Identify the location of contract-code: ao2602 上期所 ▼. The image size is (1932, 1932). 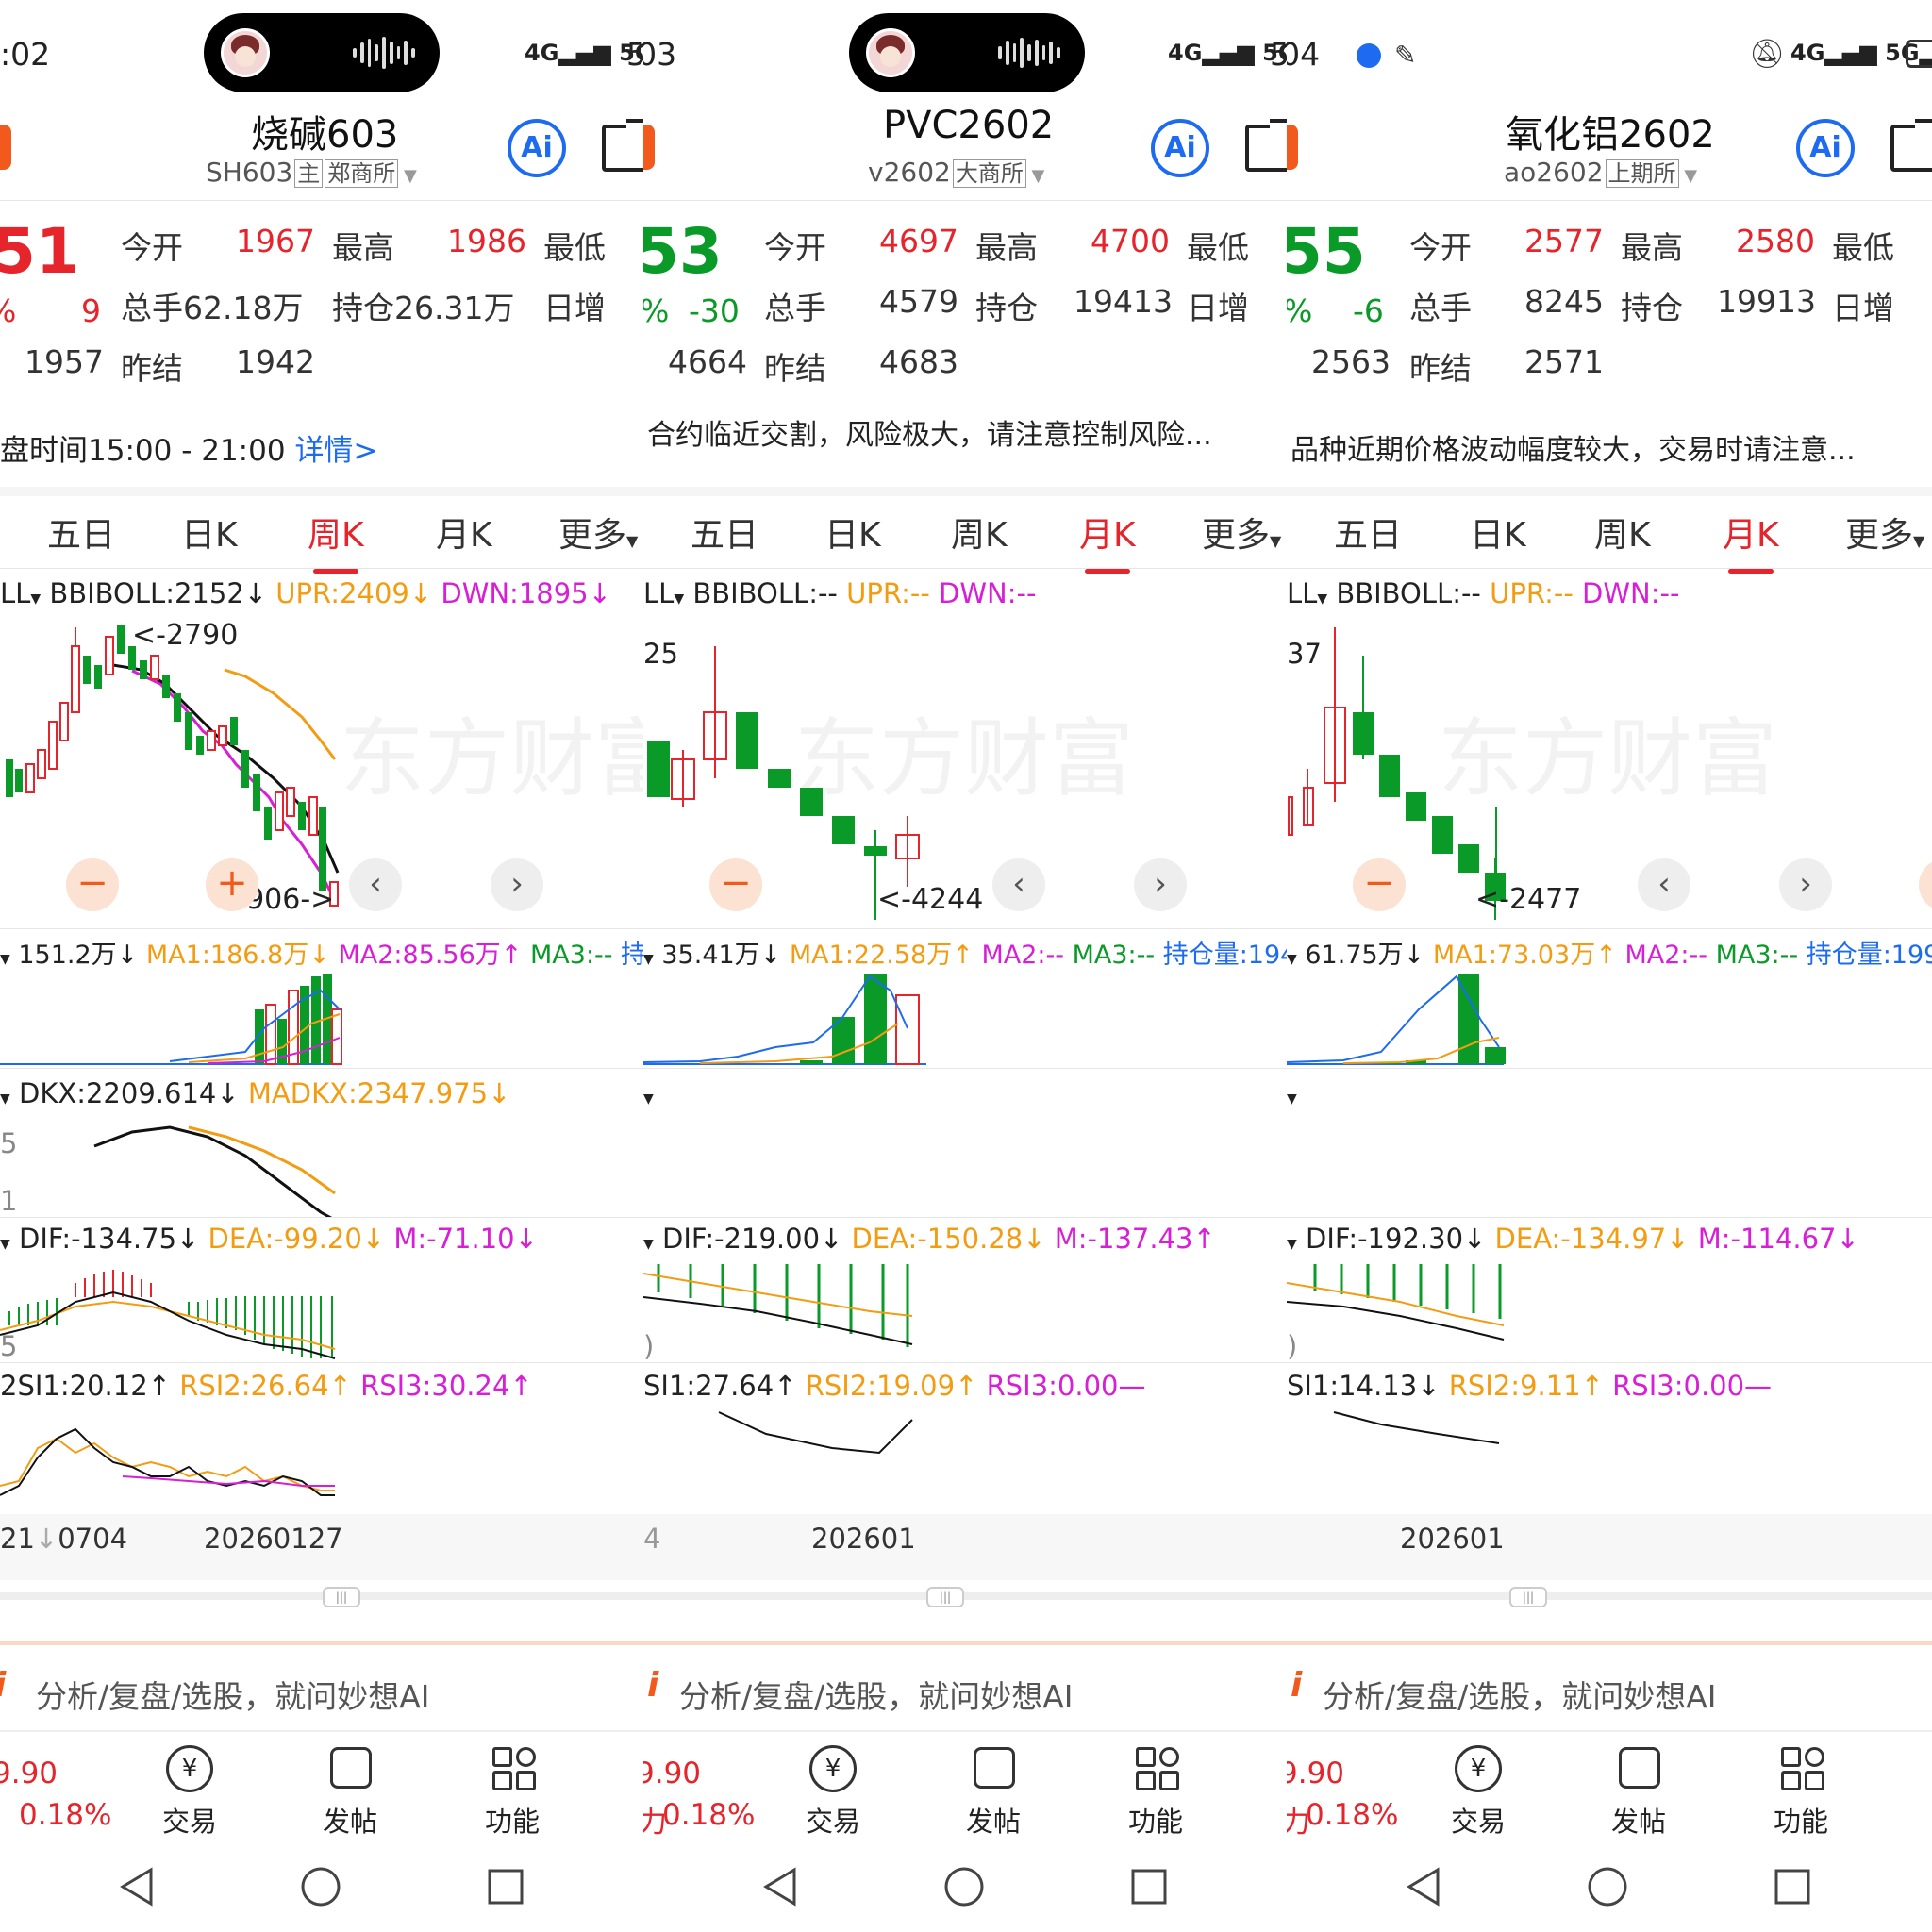
(1601, 172).